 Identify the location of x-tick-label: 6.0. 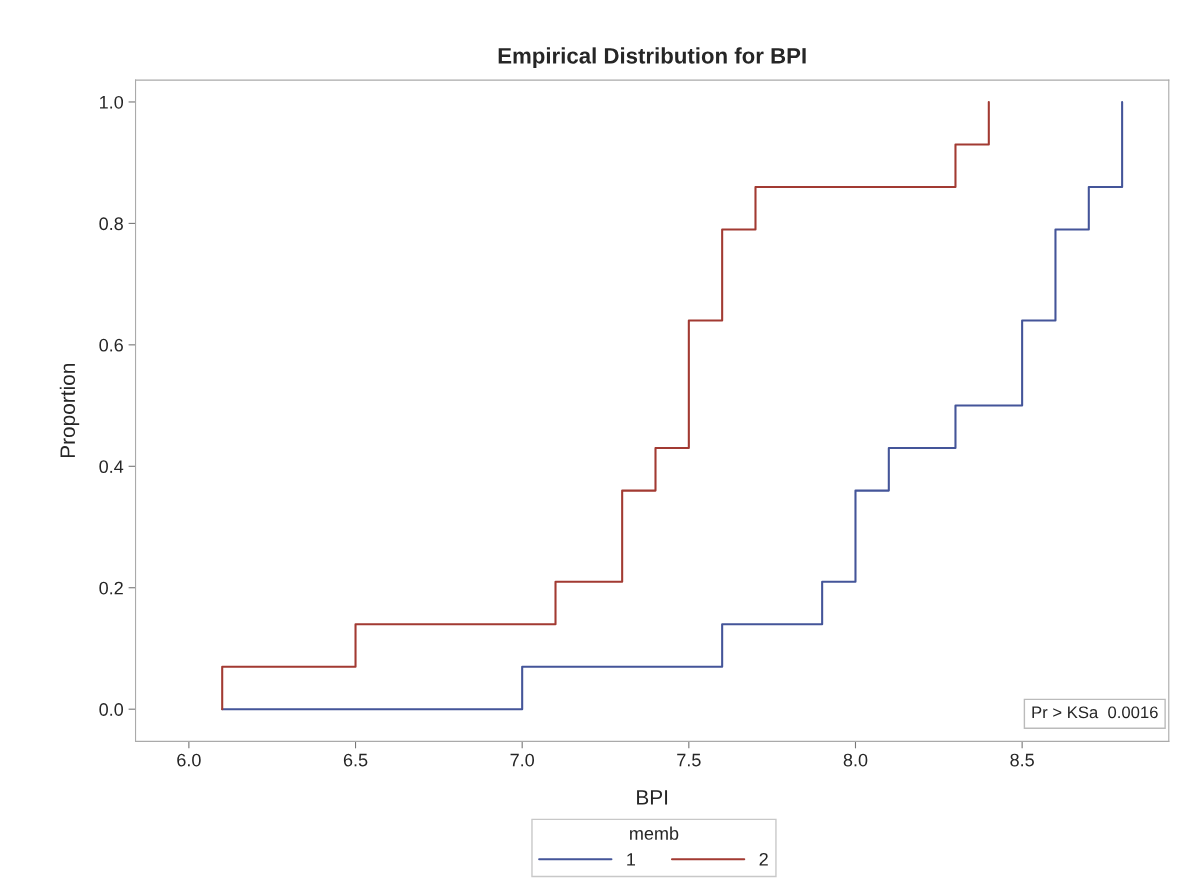
(189, 760).